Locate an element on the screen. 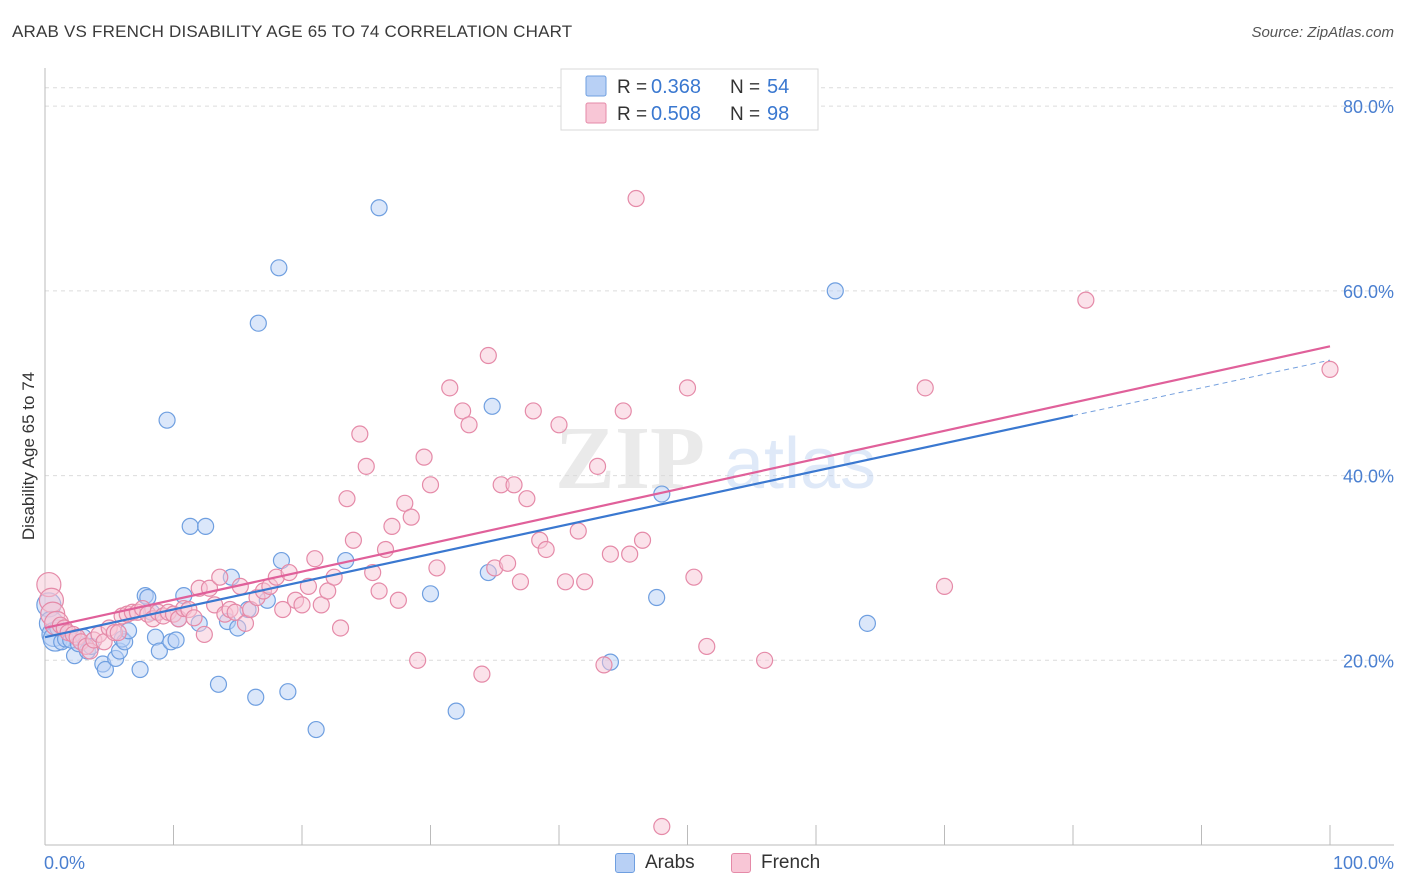  legend-n-value: 54 is located at coordinates (778, 87).